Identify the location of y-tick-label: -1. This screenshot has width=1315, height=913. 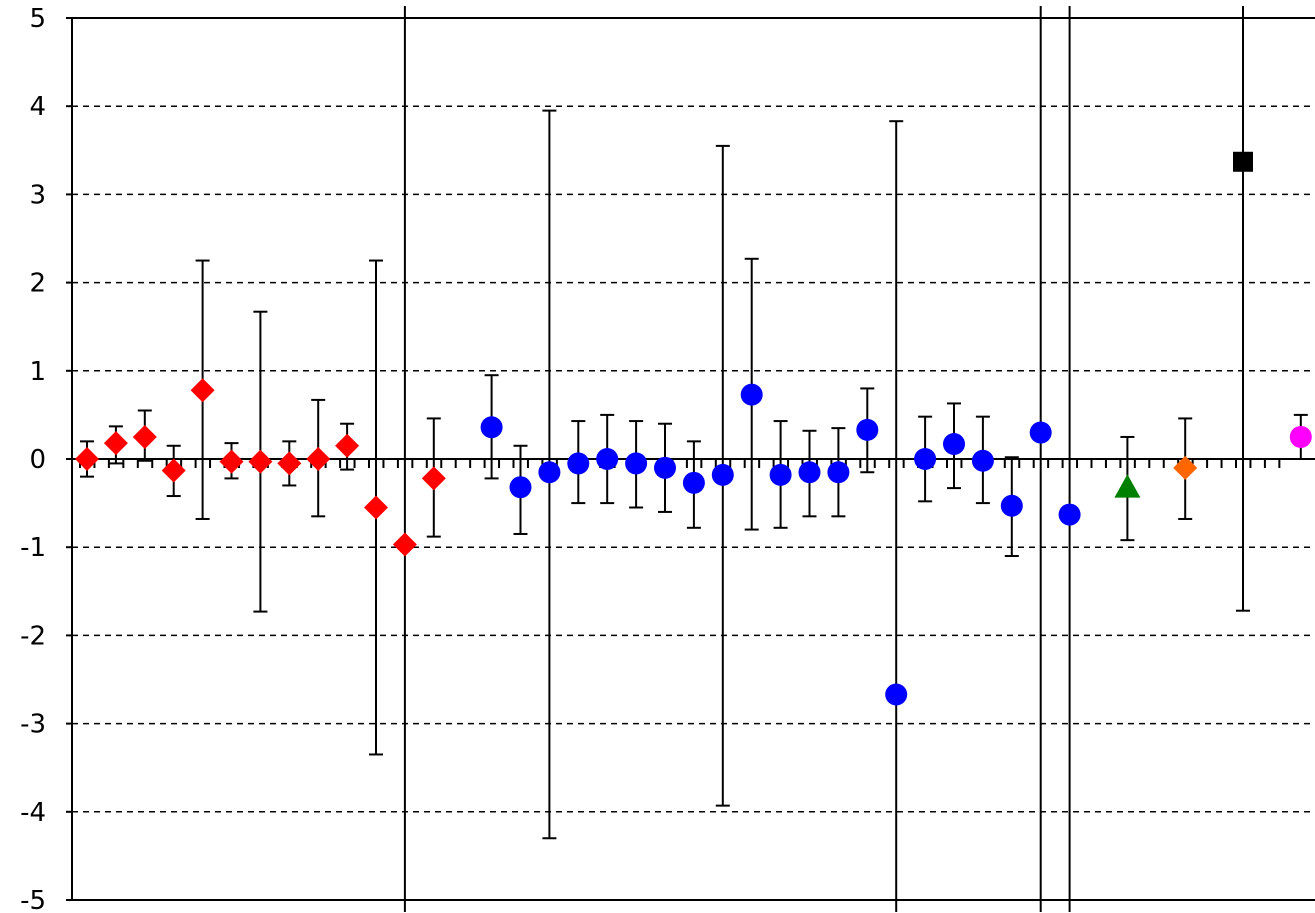
(33, 548).